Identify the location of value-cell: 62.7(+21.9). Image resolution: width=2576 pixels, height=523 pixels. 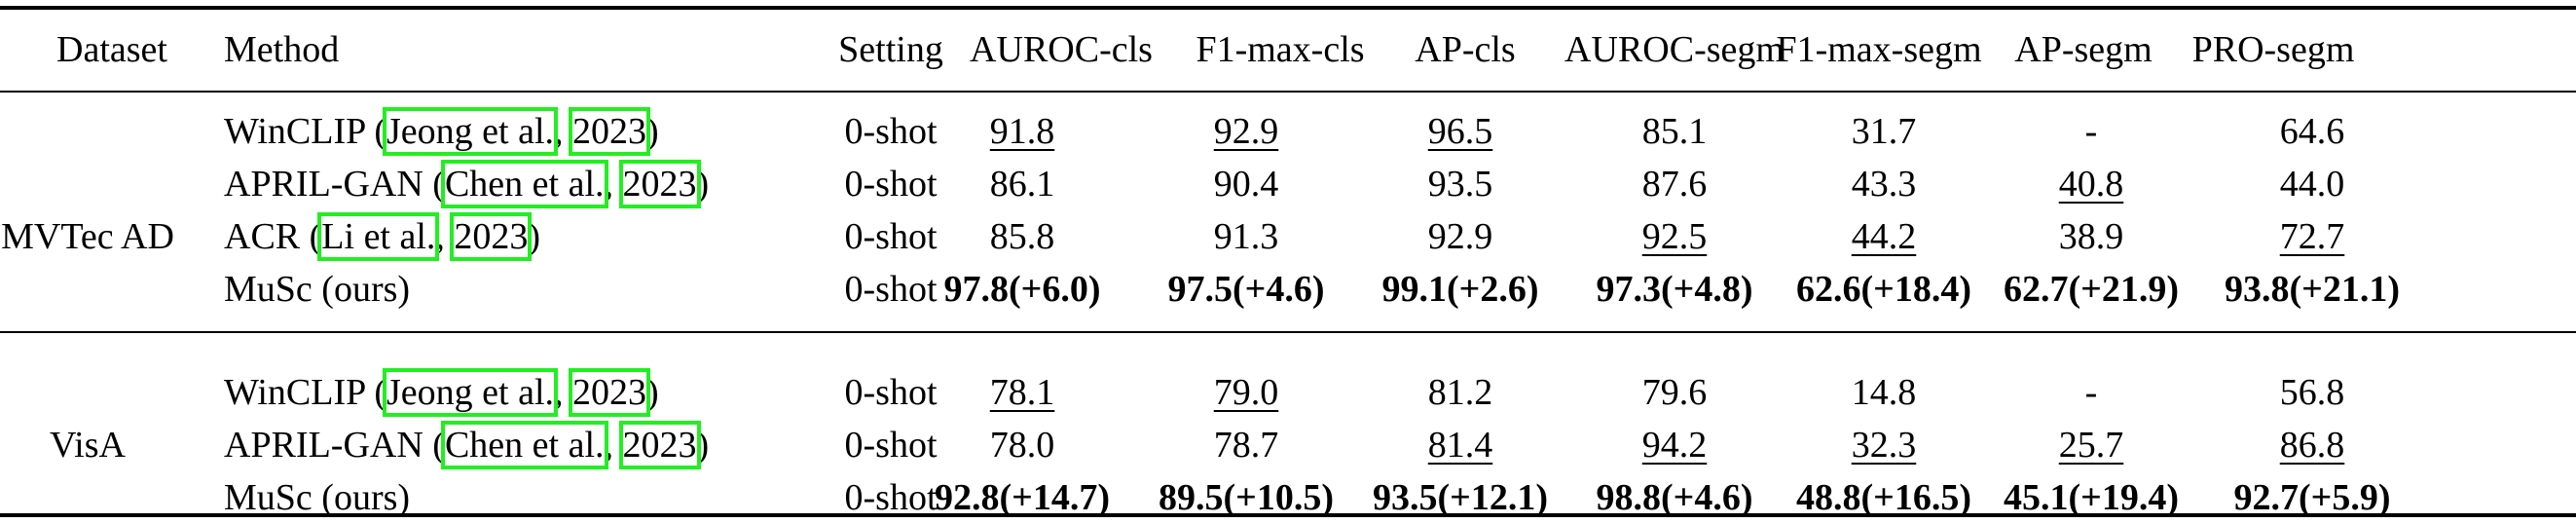
(2091, 289).